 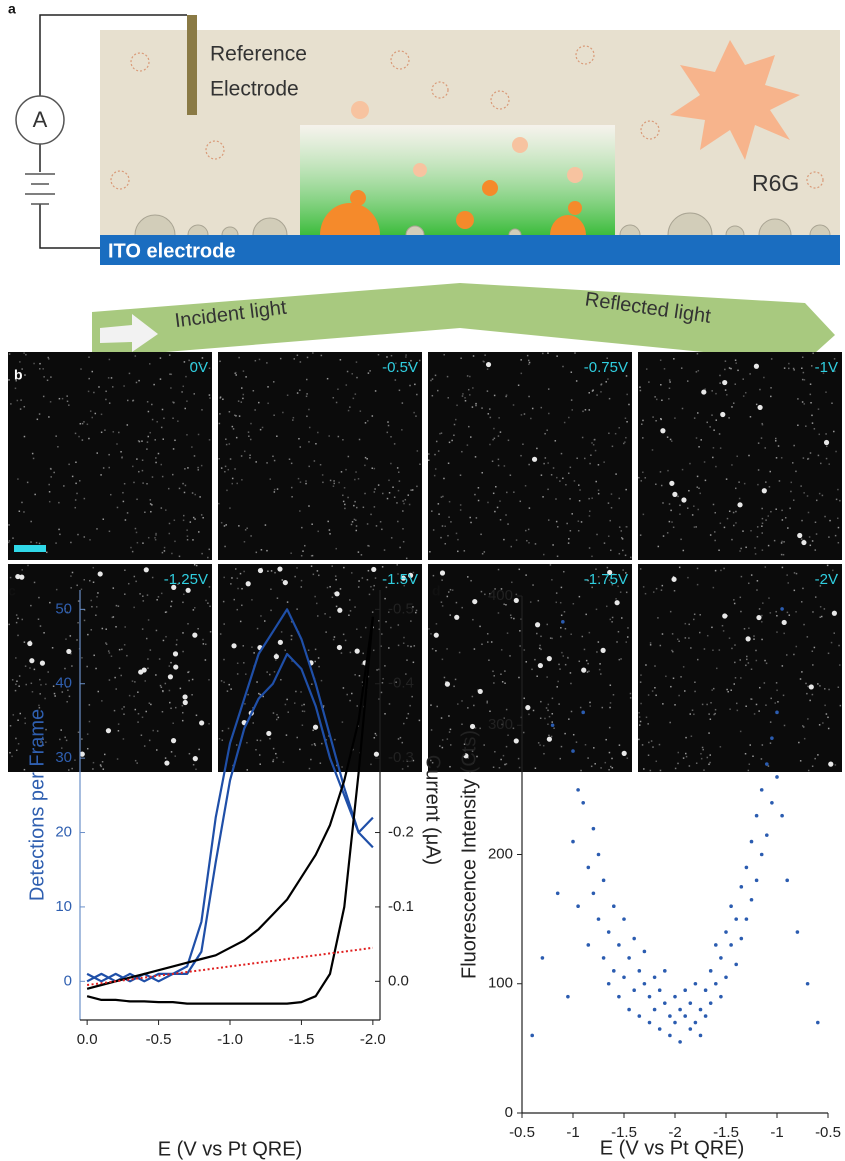 I want to click on frame: -1V, so click(x=740, y=456).